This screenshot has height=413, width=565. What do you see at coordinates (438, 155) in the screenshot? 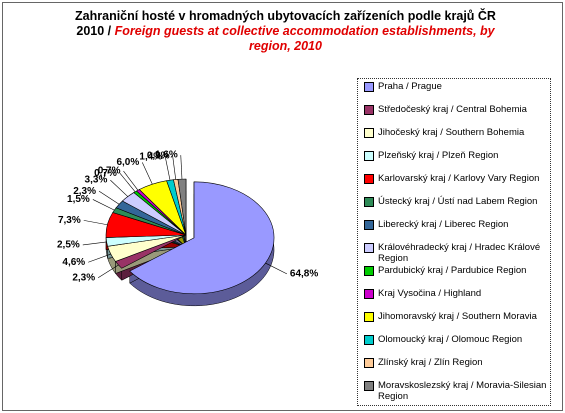
I see `legend-label: Plzeňský kraj / Plzeň Region` at bounding box center [438, 155].